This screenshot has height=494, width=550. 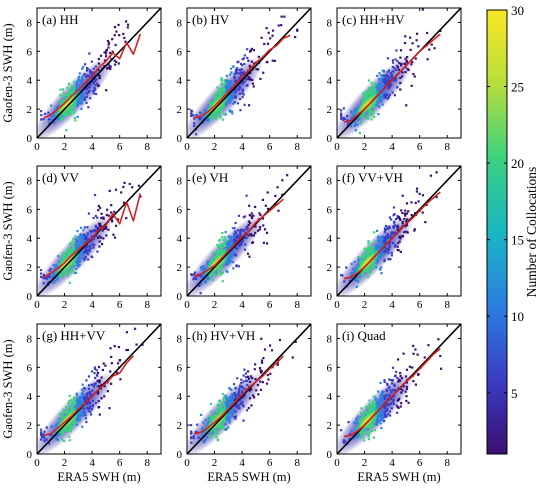 I want to click on y-tick-label: 0, so click(x=30, y=139).